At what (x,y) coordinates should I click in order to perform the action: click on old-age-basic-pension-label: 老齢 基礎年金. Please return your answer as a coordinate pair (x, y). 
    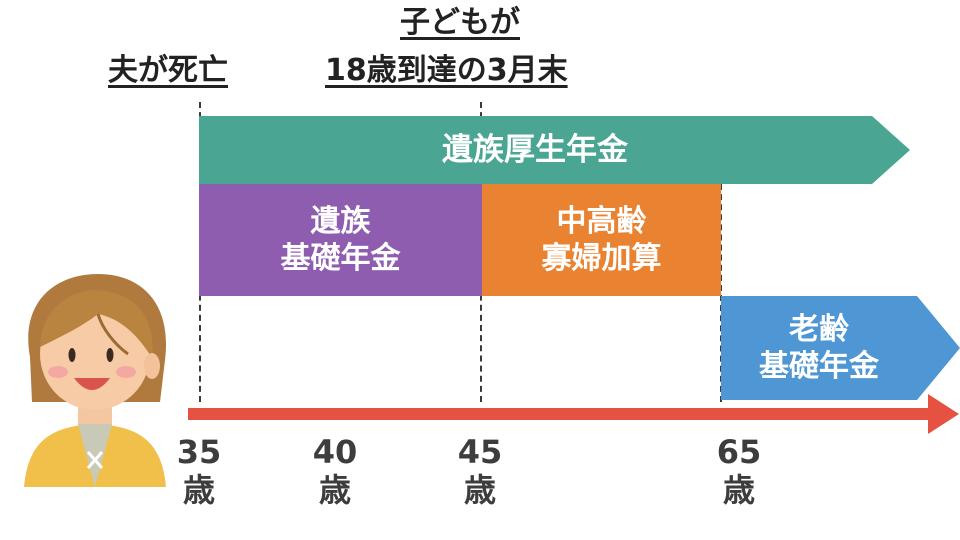
    Looking at the image, I should click on (819, 348).